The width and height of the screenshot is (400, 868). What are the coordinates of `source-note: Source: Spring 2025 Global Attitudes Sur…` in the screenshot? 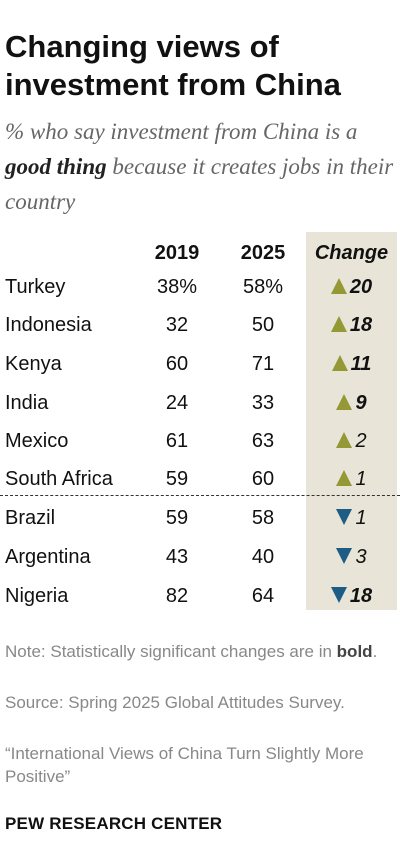 It's located at (175, 702).